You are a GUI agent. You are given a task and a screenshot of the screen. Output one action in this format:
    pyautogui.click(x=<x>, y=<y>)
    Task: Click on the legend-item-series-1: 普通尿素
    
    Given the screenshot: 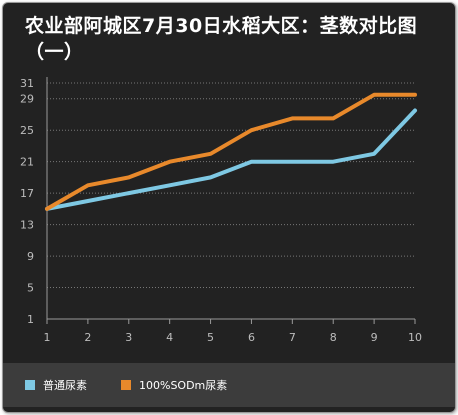 What is the action you would take?
    pyautogui.click(x=56, y=385)
    